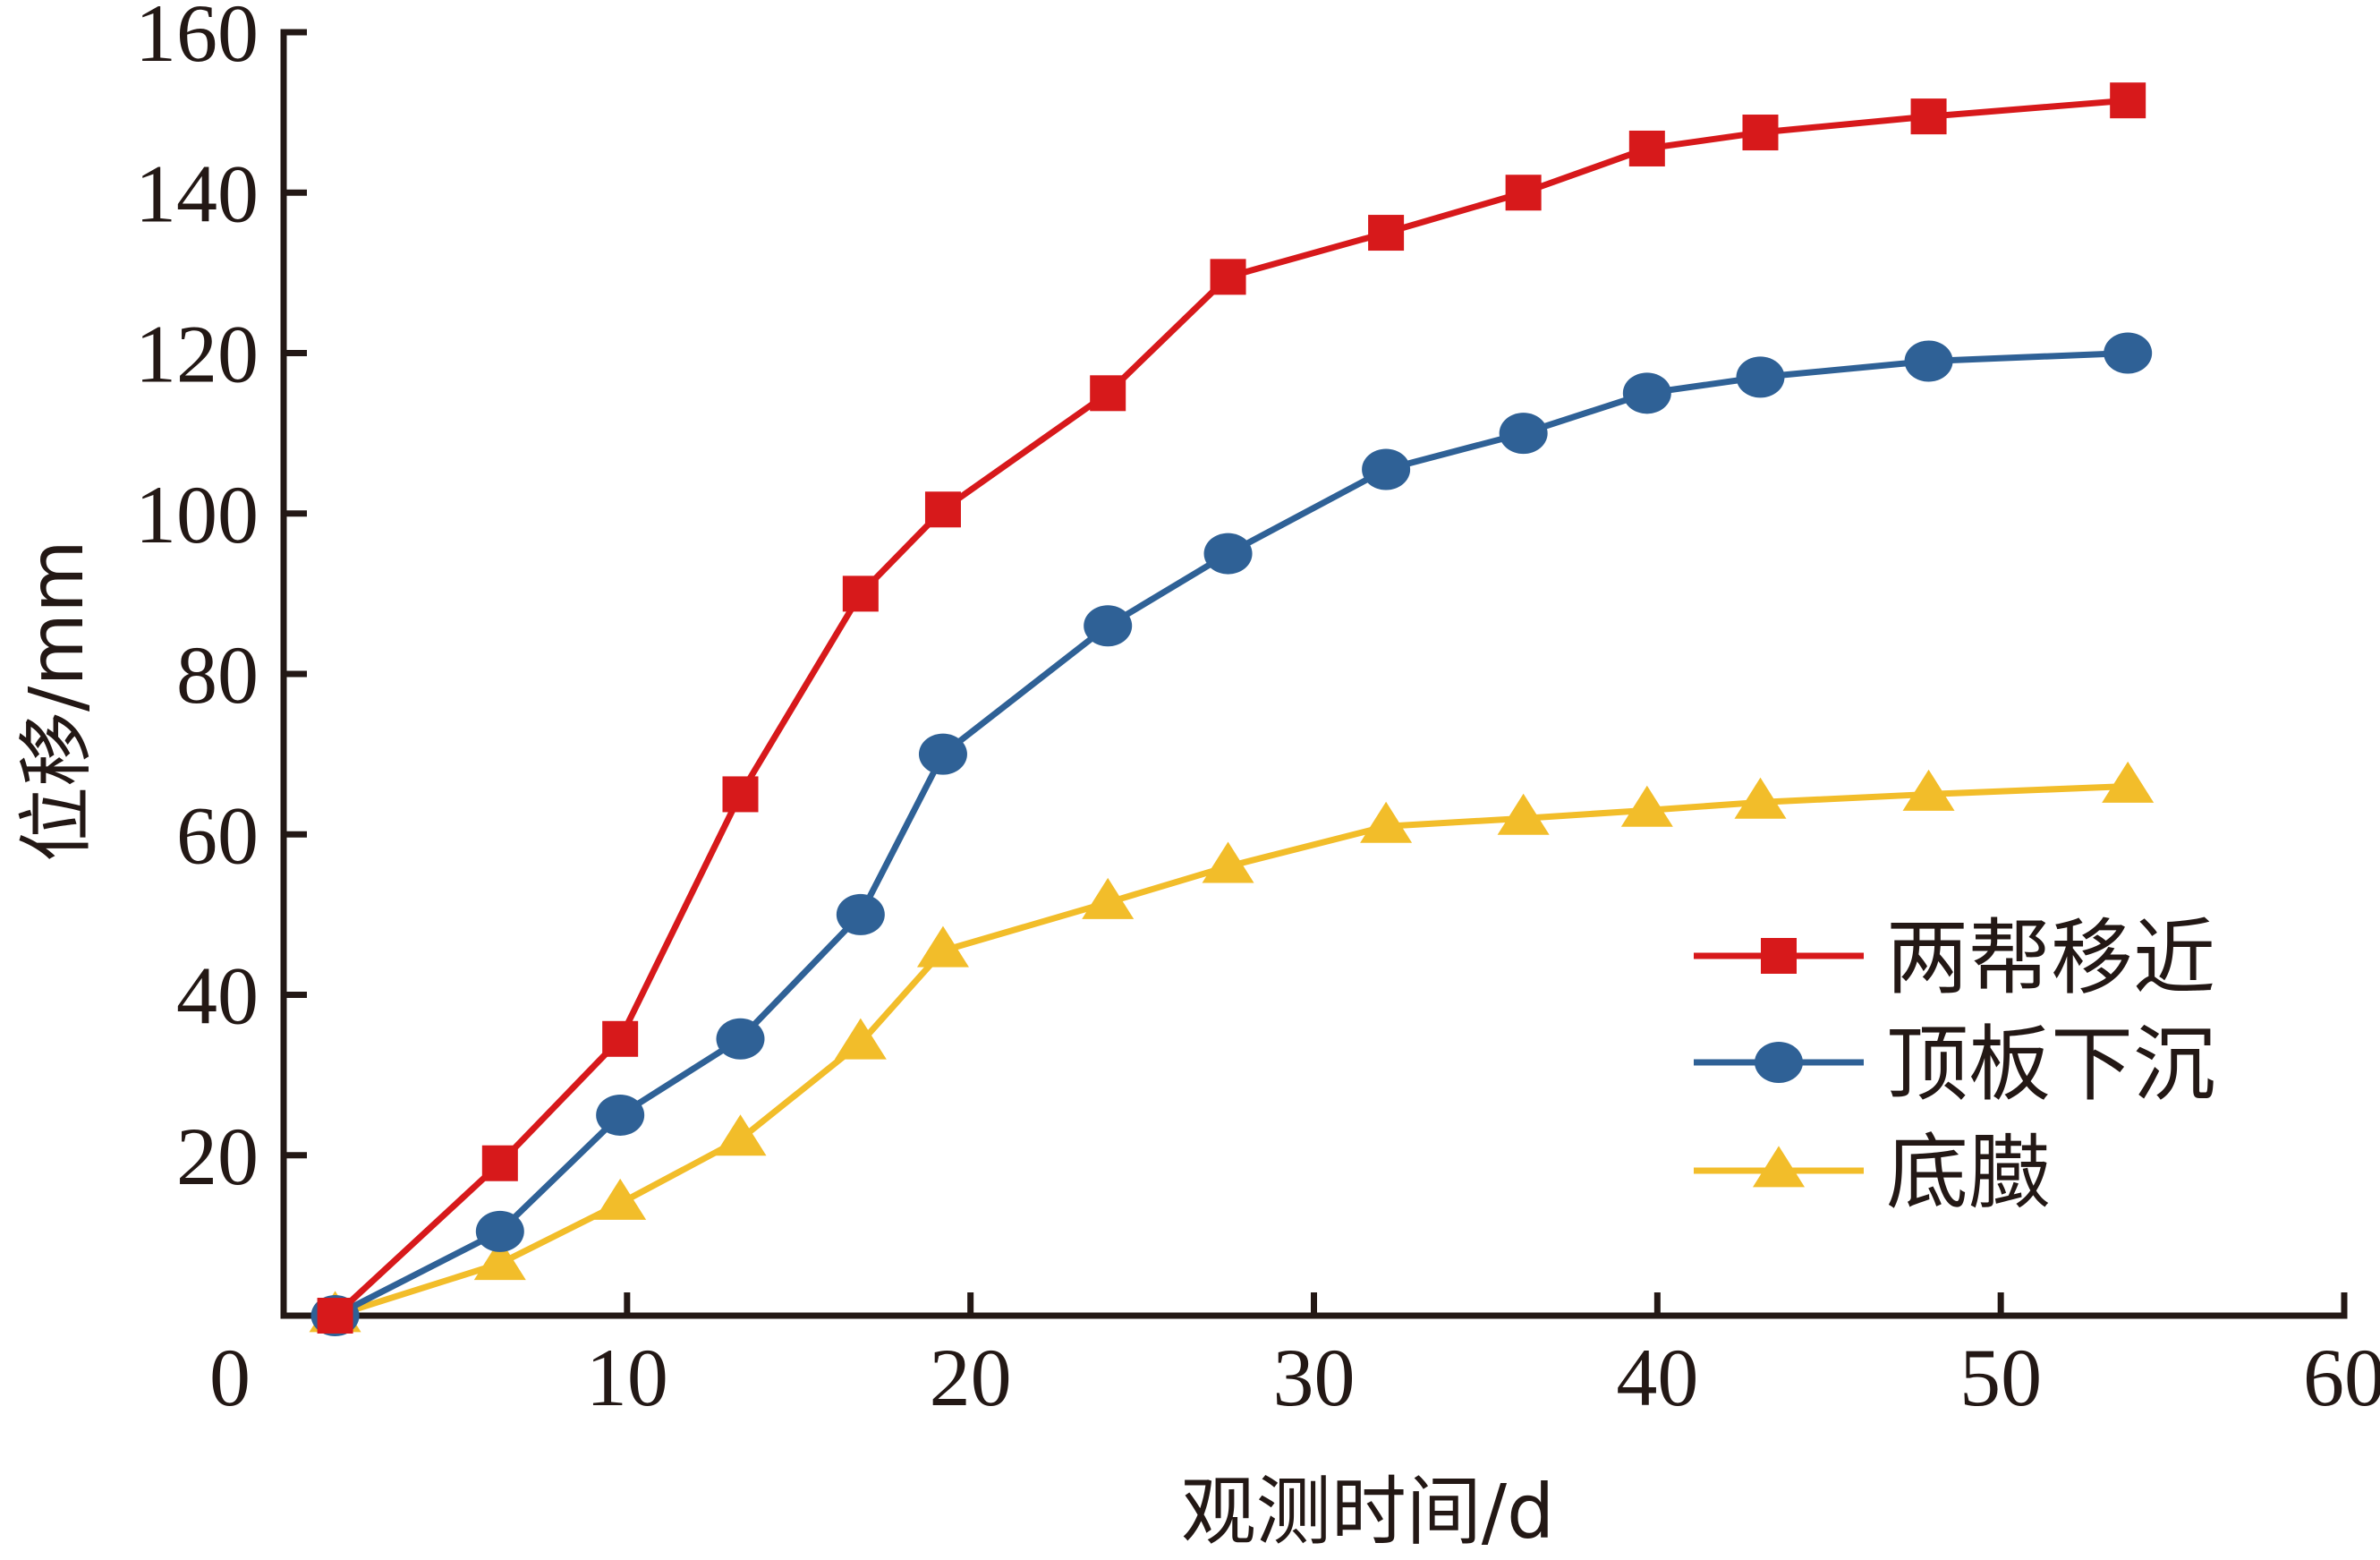  Describe the element at coordinates (627, 1377) in the screenshot. I see `x-tick-label-10: 10` at that location.